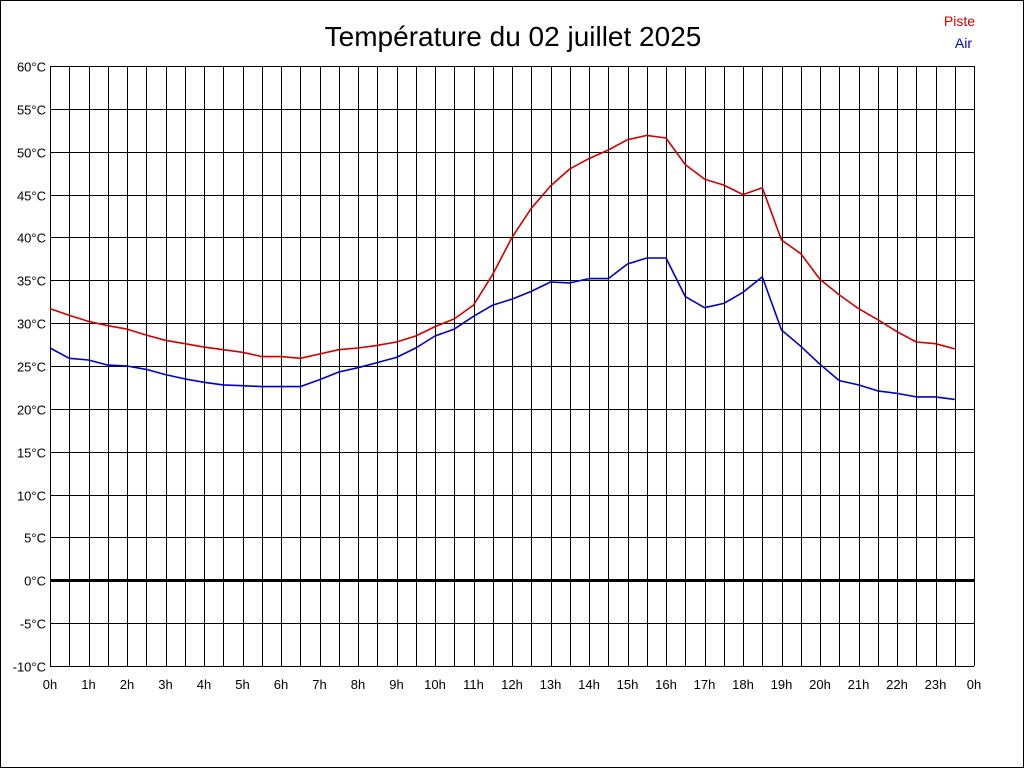 The width and height of the screenshot is (1024, 768). I want to click on x-tick-label: 22h, so click(897, 684).